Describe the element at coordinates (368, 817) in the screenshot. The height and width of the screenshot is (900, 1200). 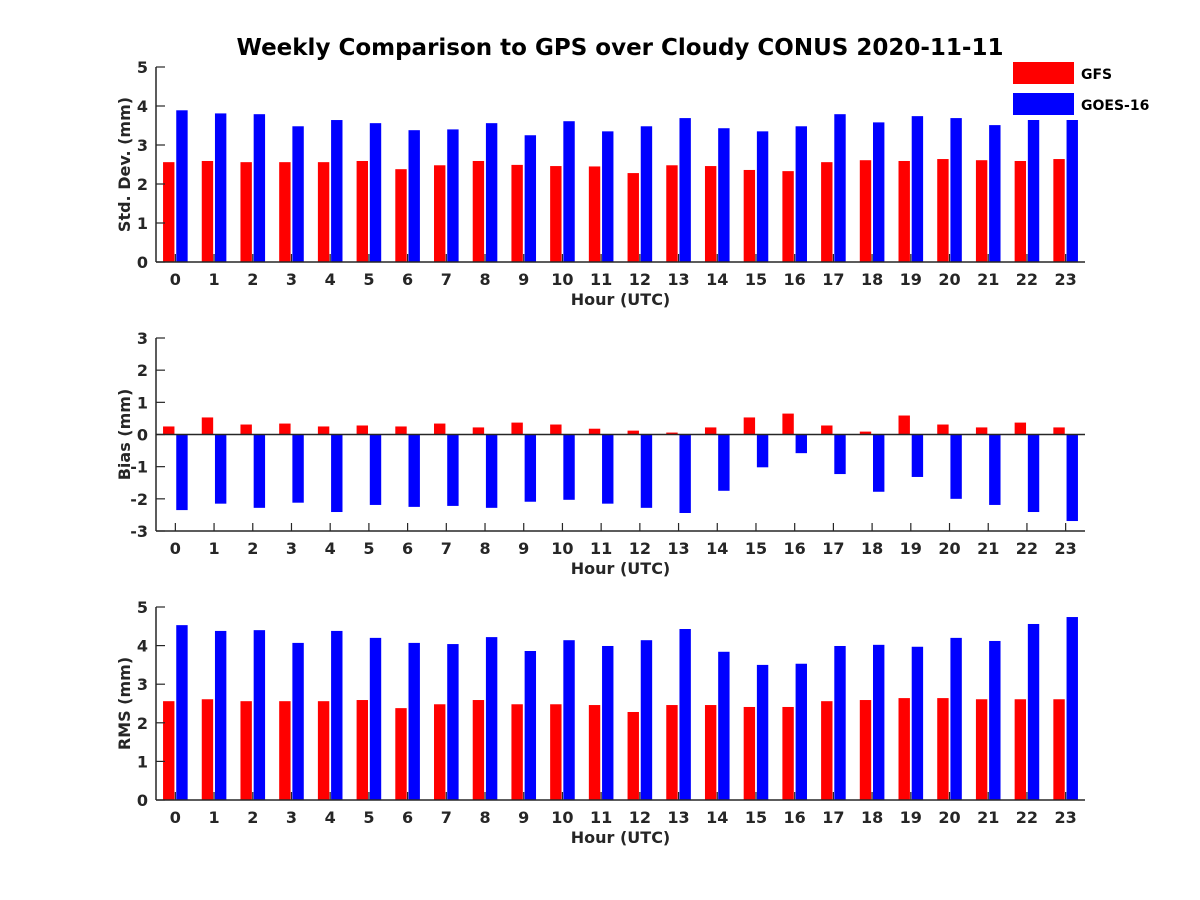
I see `x-tick-label: 5` at that location.